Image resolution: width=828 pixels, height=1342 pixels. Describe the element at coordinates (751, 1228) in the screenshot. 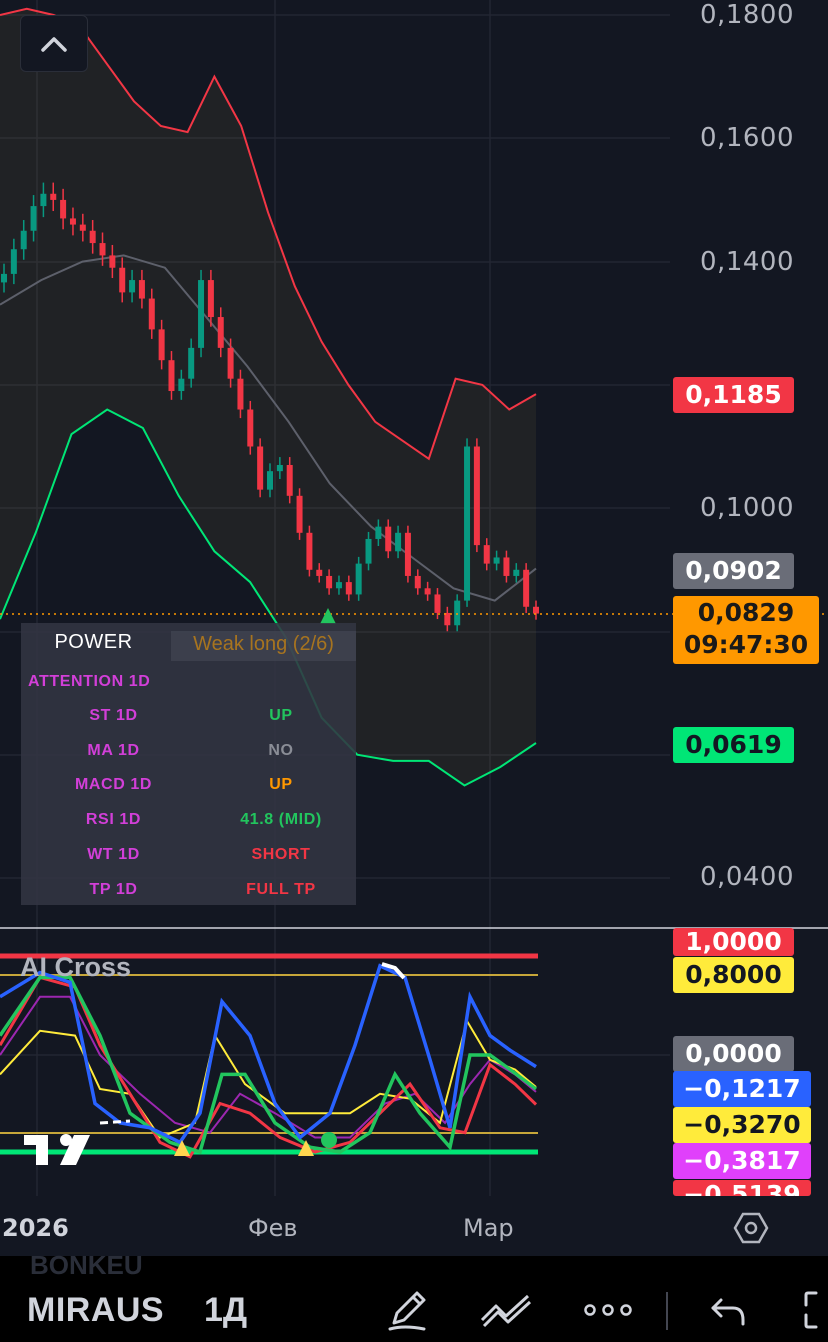

I see `chart-settings-button` at that location.